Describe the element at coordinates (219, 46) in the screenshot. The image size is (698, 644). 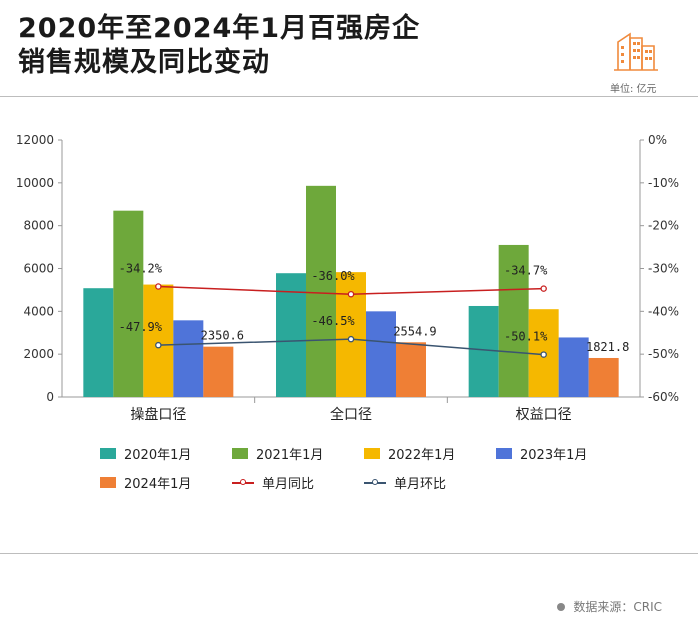
I see `chart-title: 2020年至2024年1月百强房企 销售规模及同比变动` at that location.